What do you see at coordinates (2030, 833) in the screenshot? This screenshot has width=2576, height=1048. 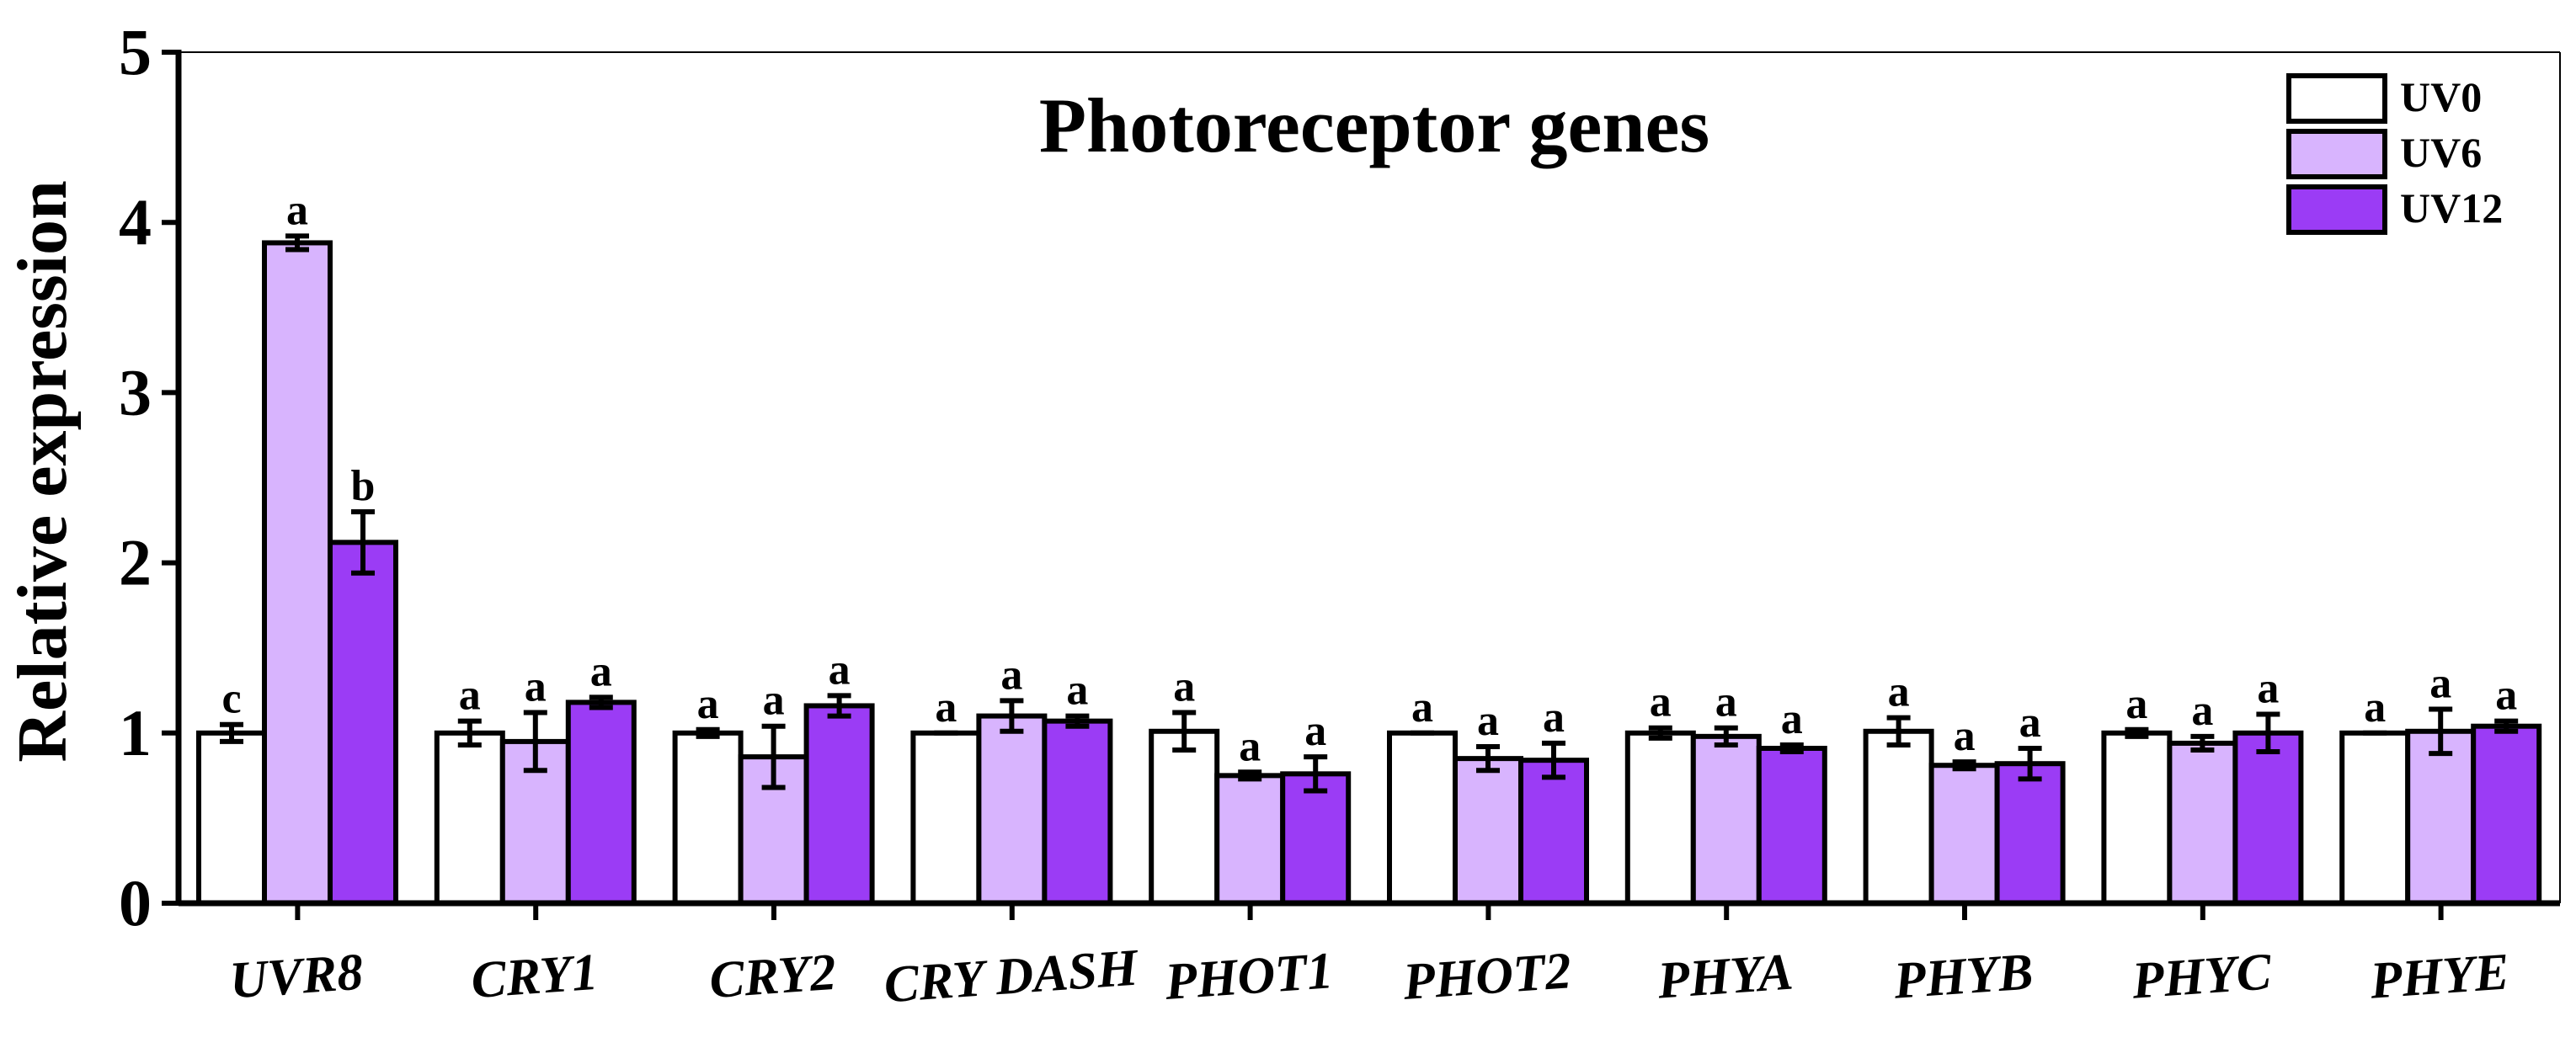 I see `bar-uv12-phyb` at bounding box center [2030, 833].